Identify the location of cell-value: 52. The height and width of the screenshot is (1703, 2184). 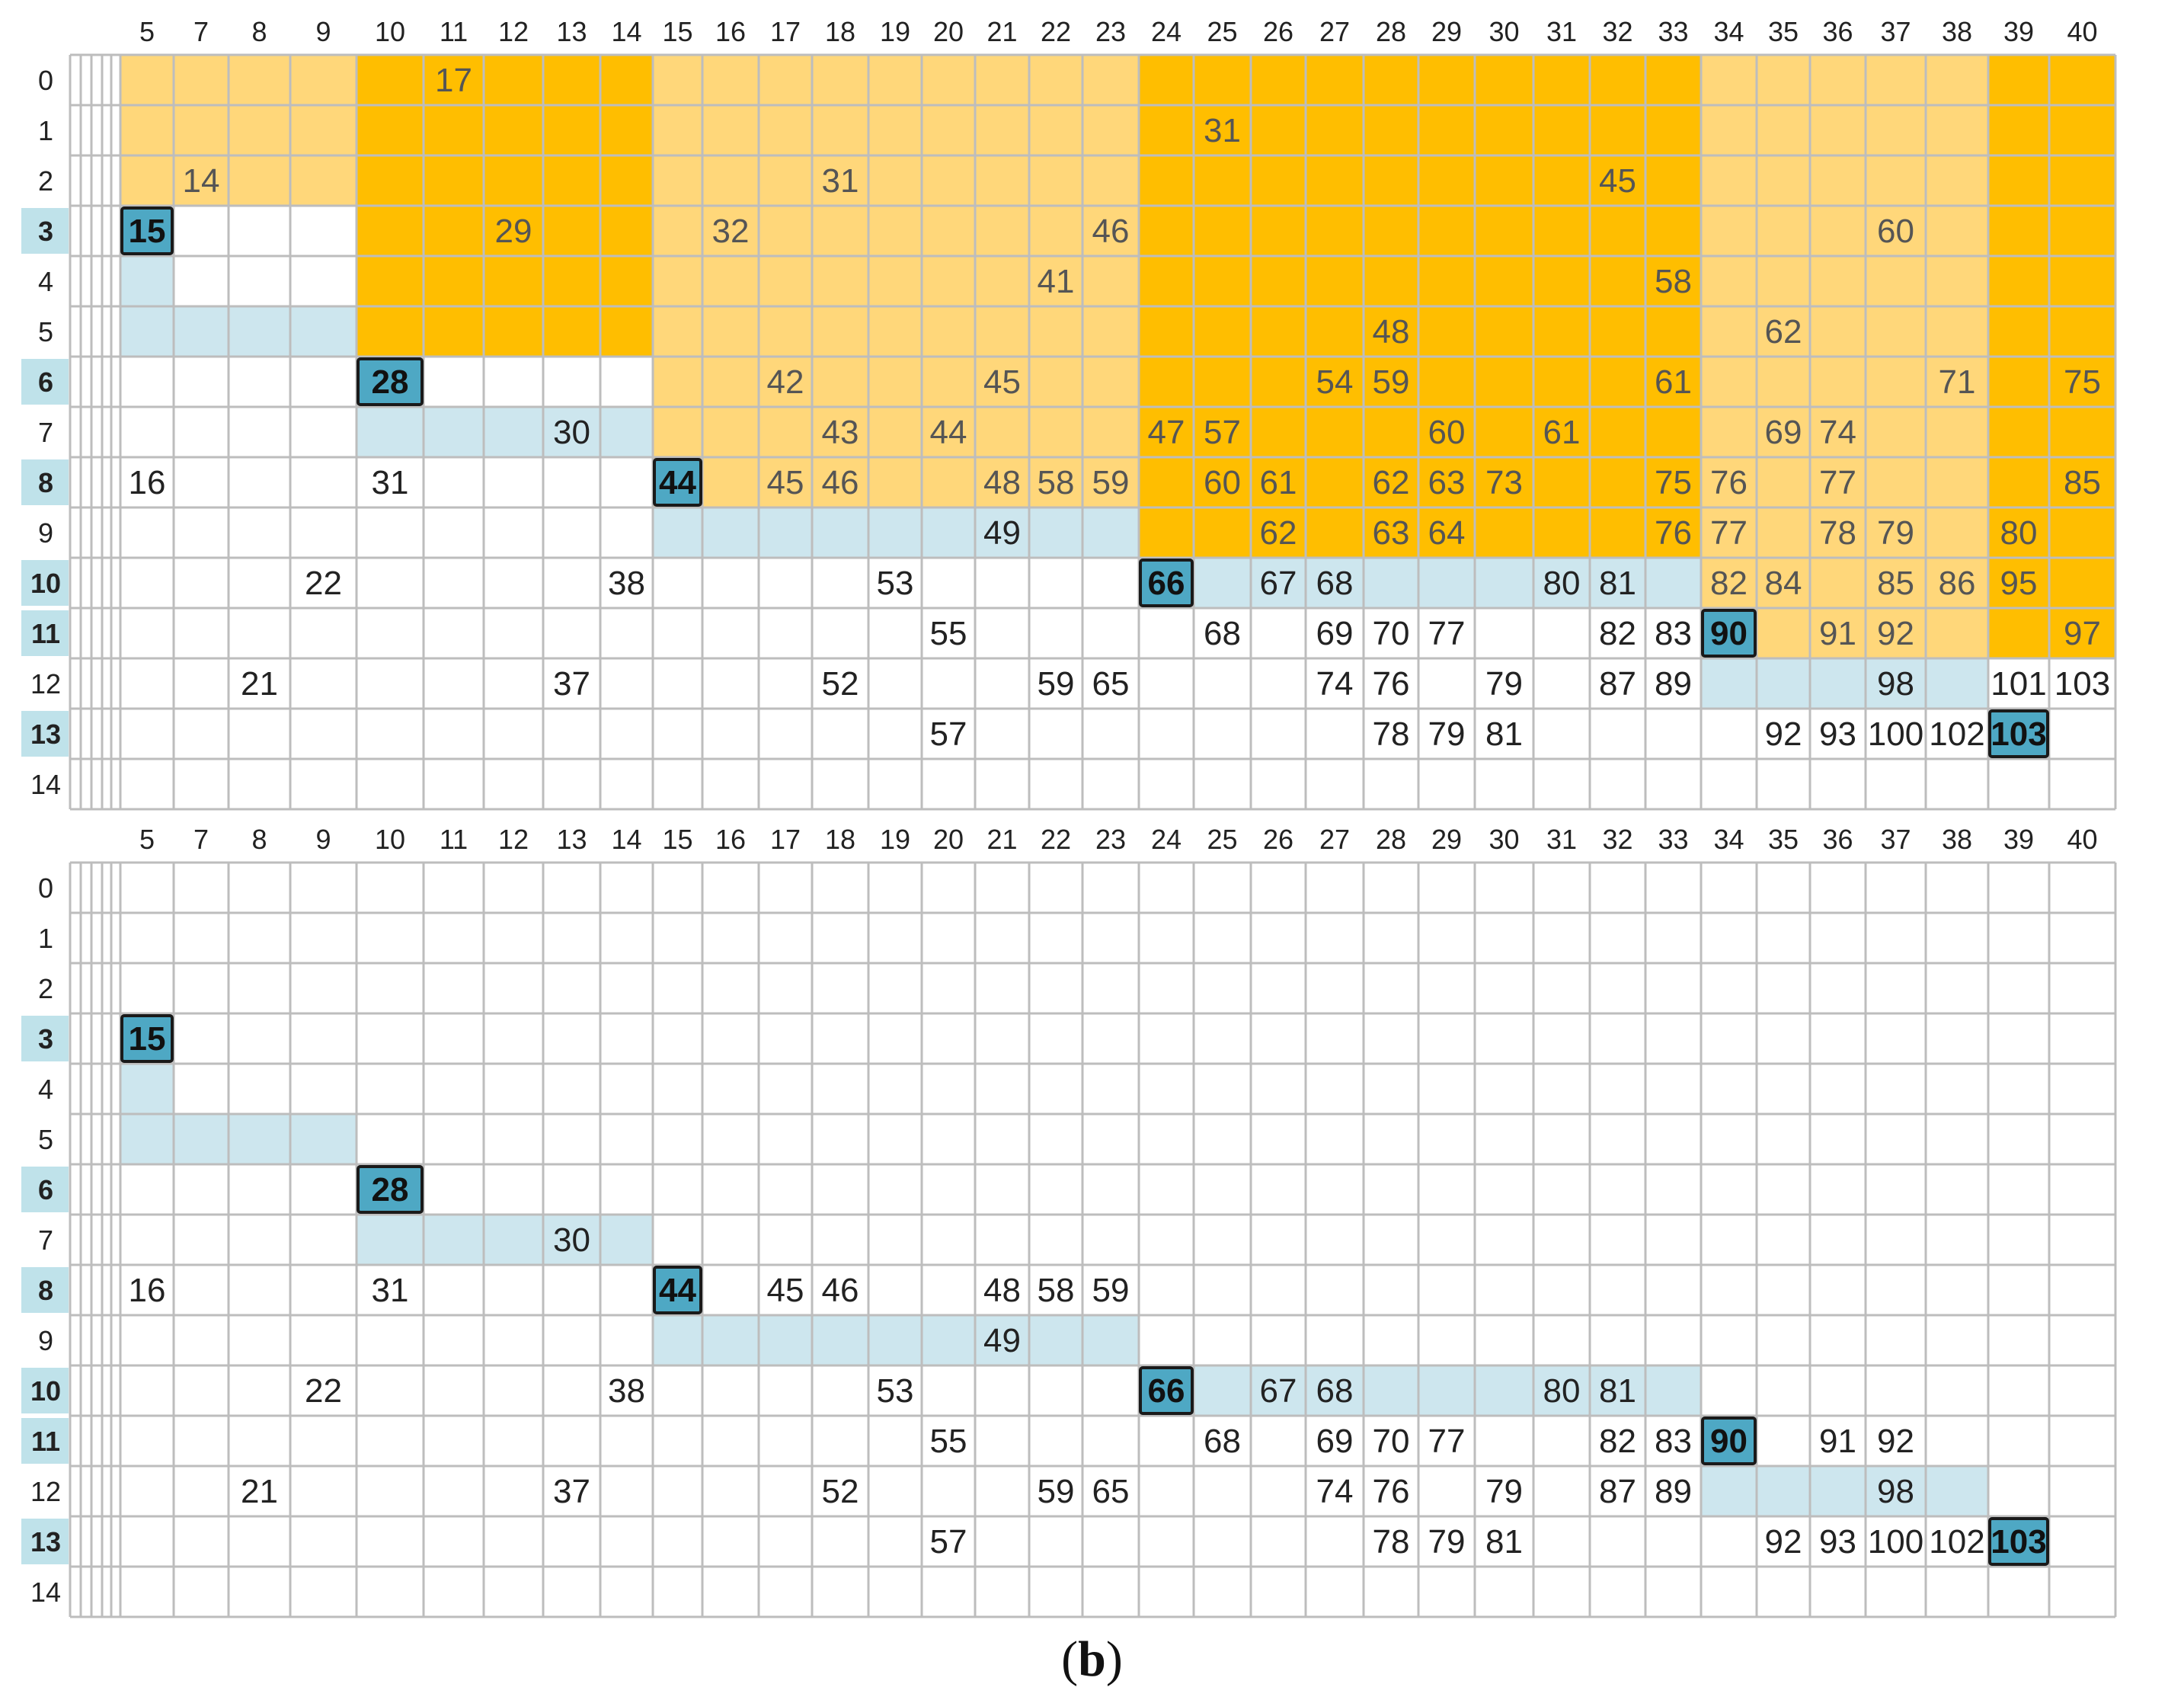
(840, 684).